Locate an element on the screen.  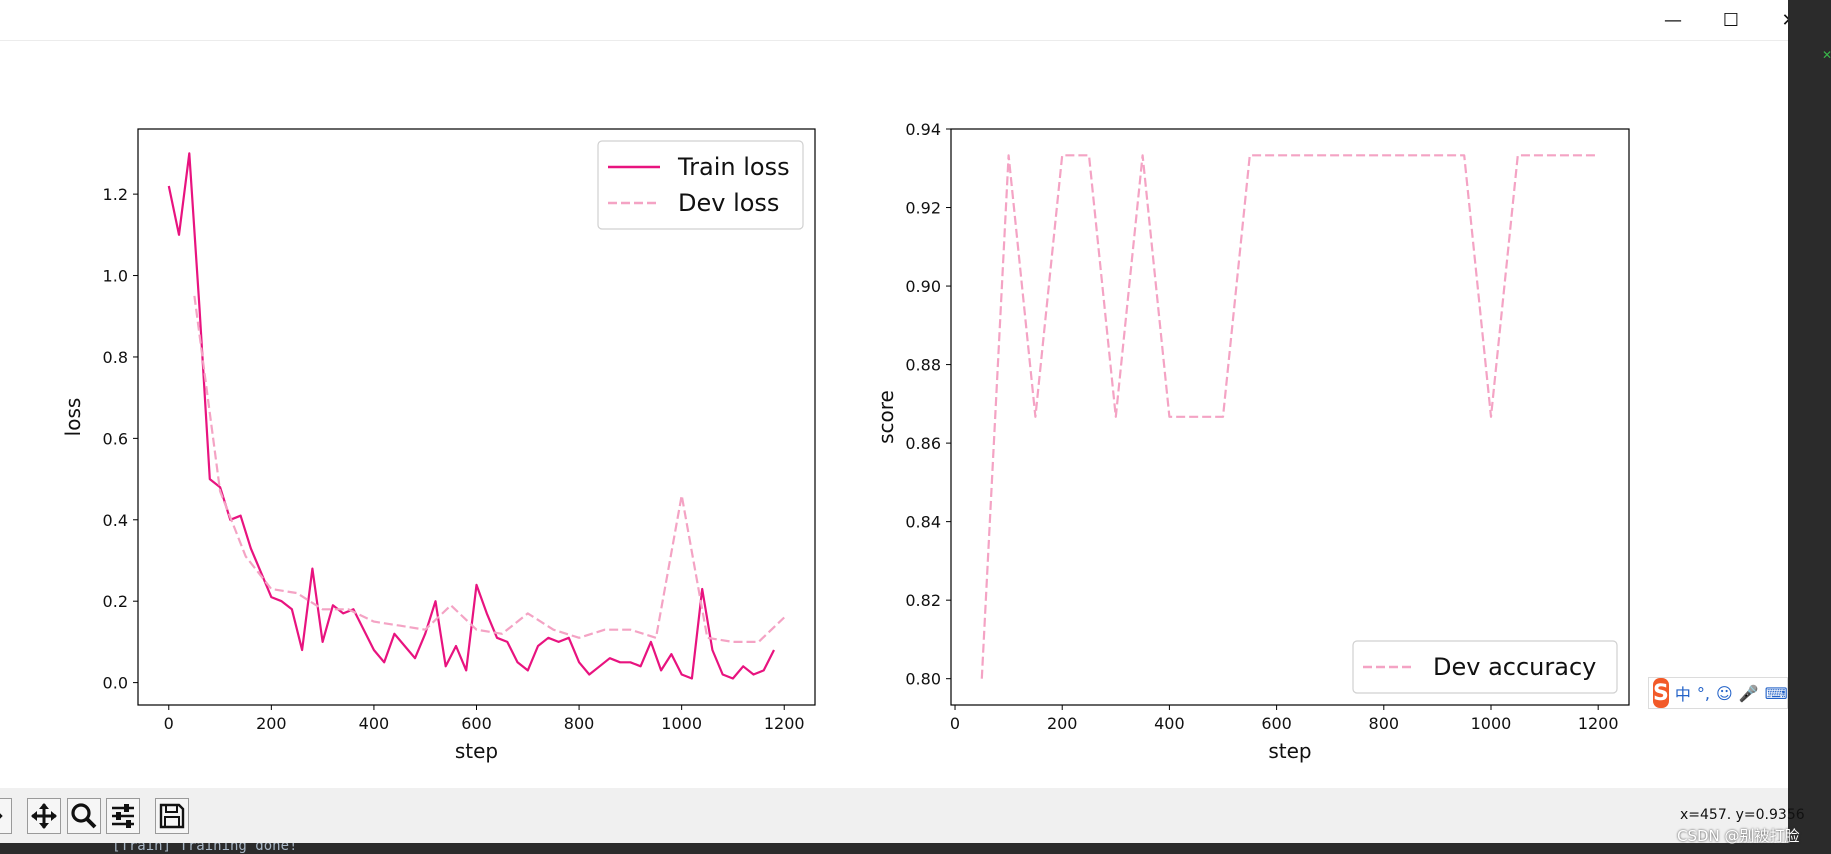
y-axis-label: score is located at coordinates (886, 417).